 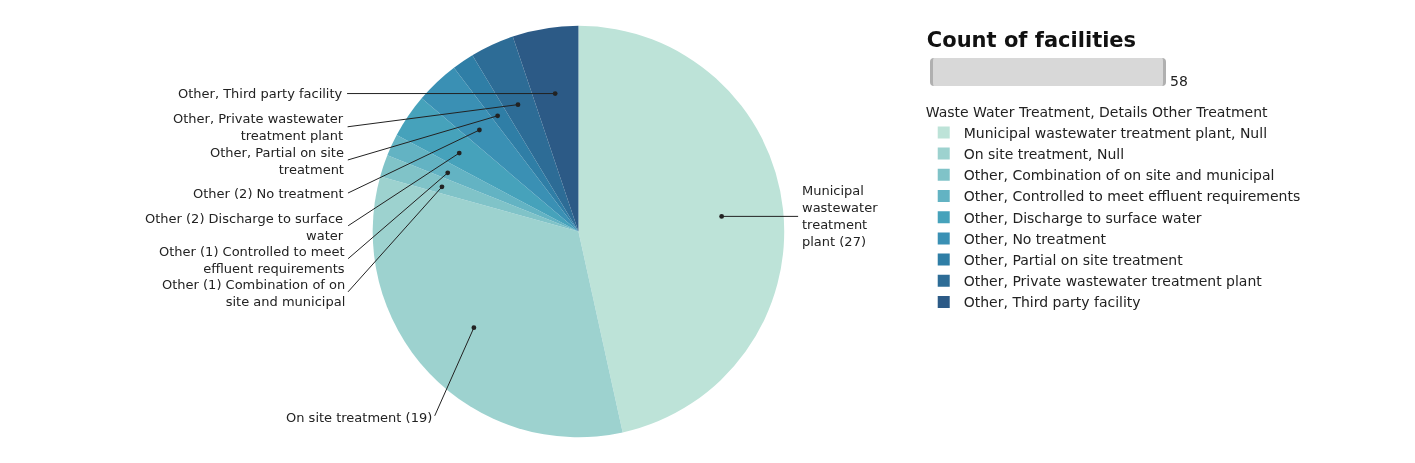 What do you see at coordinates (840, 216) in the screenshot?
I see `data-label: Municipal wastewater treatment plant (27)` at bounding box center [840, 216].